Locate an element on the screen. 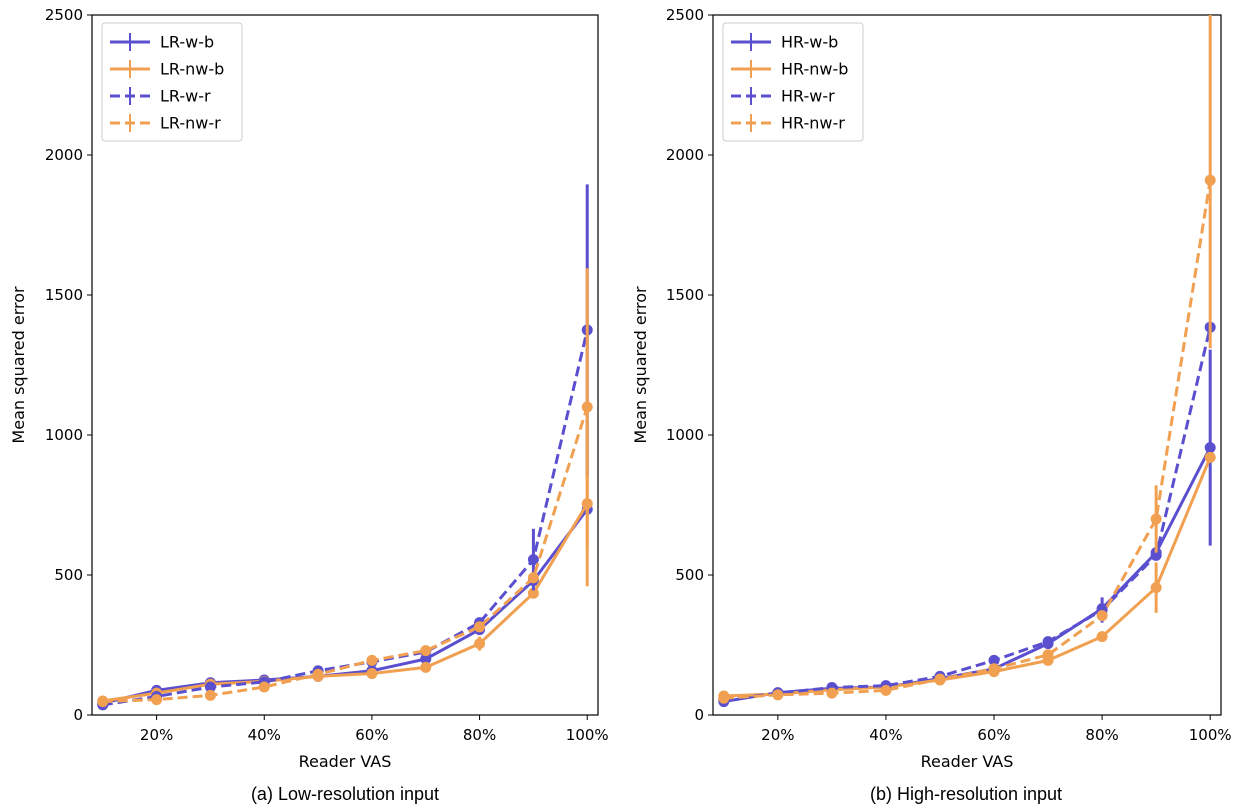 This screenshot has width=1238, height=809. legend-item-LR-nw-r: LR-nw-r is located at coordinates (165, 123).